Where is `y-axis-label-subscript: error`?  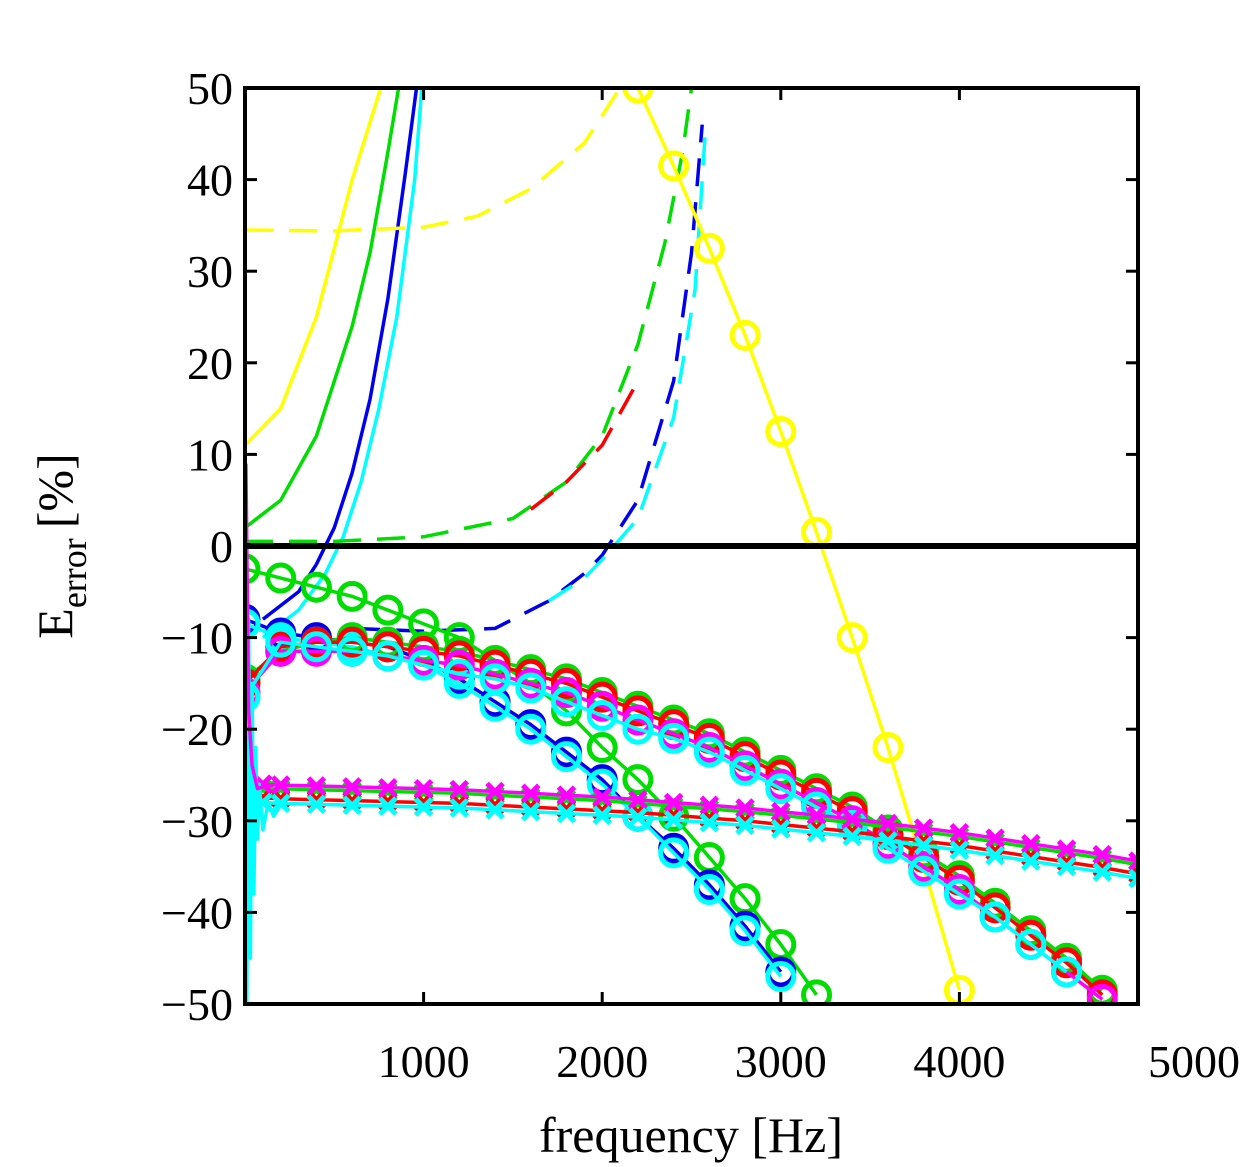
y-axis-label-subscript: error is located at coordinates (74, 573).